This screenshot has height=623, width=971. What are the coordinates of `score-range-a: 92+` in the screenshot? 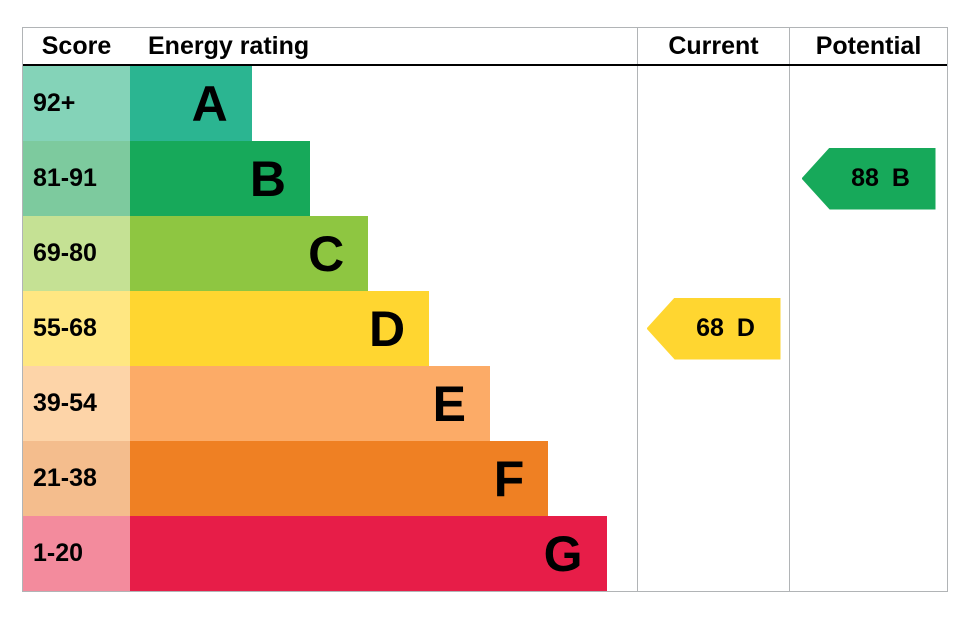 It's located at (76, 103).